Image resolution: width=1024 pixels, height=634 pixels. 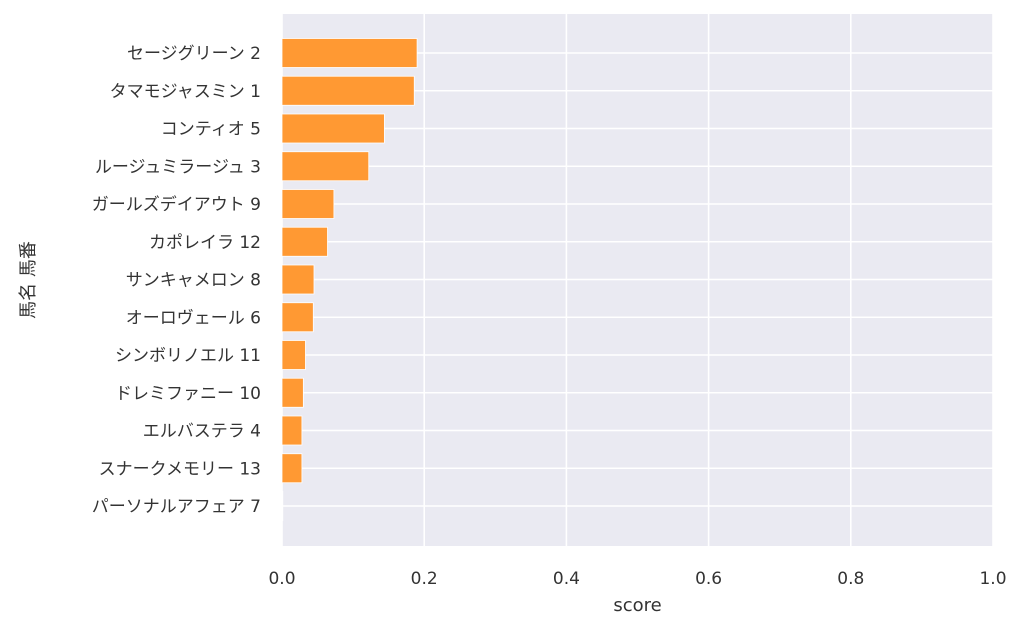 I want to click on y-tick-label: スナークメモリー 13, so click(x=180, y=469).